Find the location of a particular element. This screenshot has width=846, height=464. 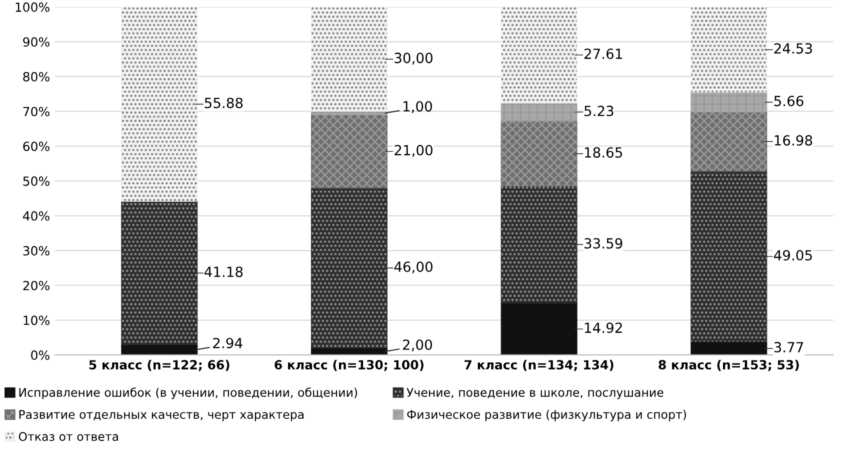

legend-label: Отказ от ответа is located at coordinates (68, 436).